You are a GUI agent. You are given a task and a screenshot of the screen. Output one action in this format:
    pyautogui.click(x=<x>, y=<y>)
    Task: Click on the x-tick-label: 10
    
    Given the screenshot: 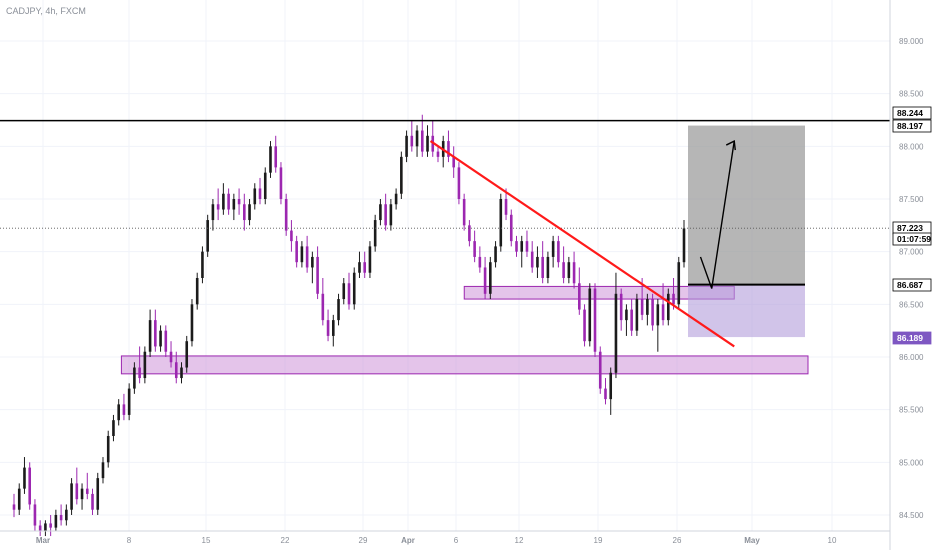 What is the action you would take?
    pyautogui.click(x=832, y=540)
    